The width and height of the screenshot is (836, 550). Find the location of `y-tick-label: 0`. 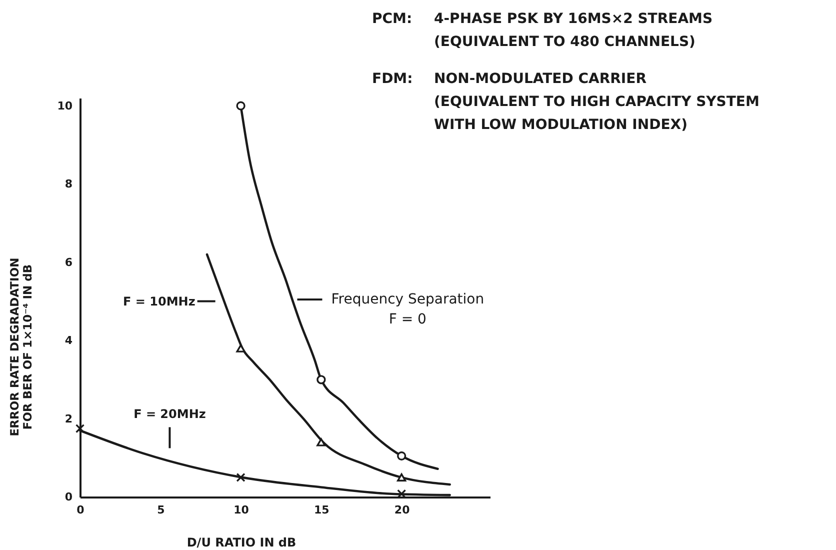

y-tick-label: 0 is located at coordinates (68, 497).